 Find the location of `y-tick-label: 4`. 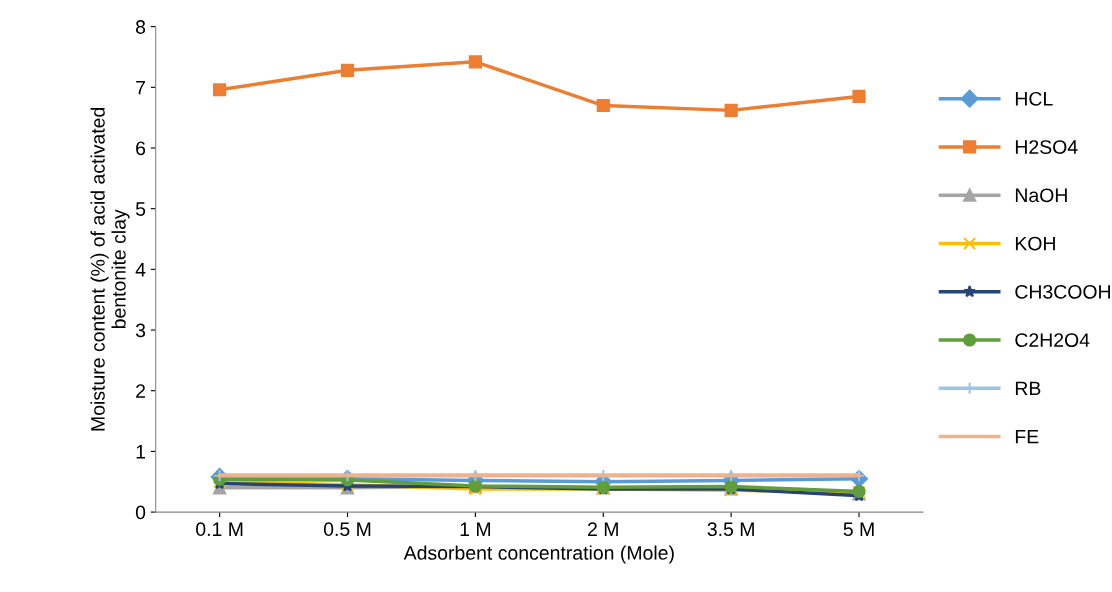

y-tick-label: 4 is located at coordinates (140, 270).